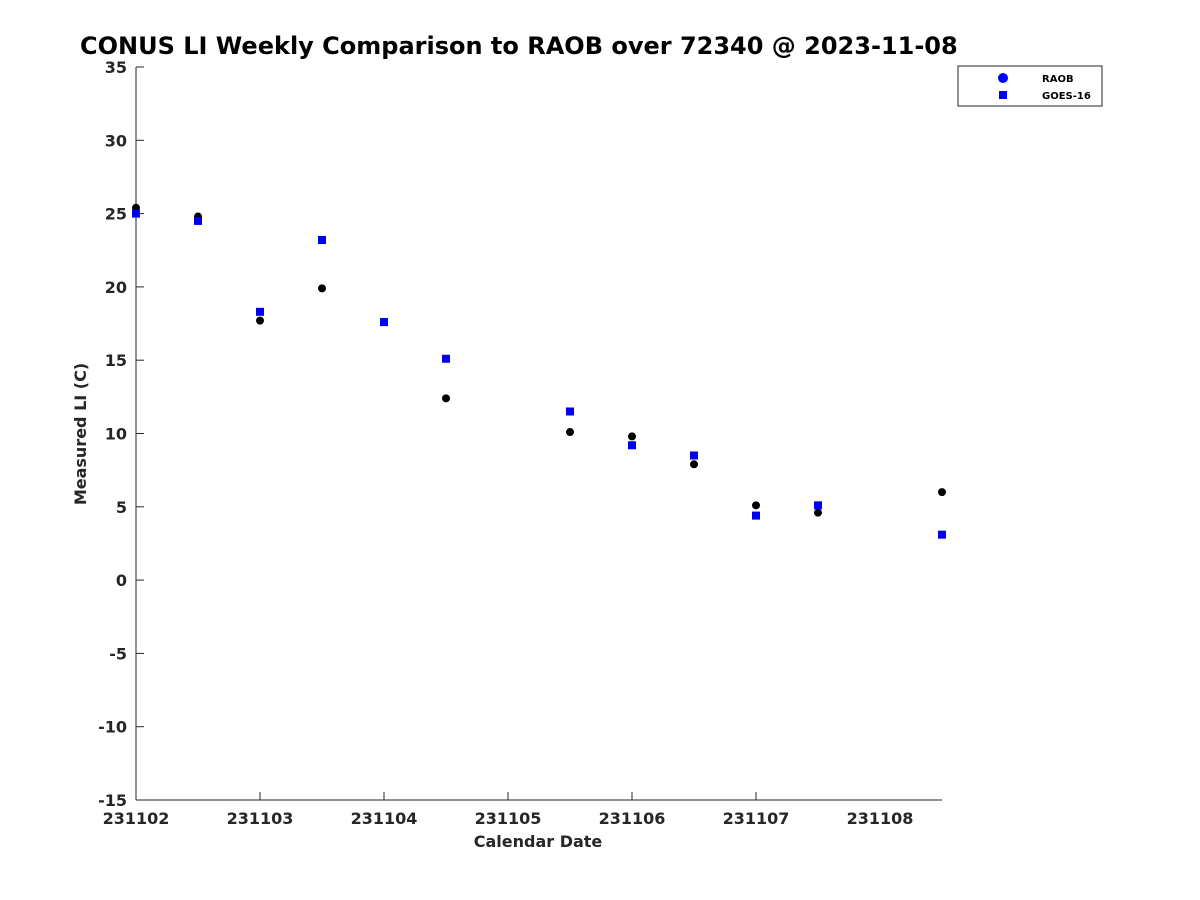 The width and height of the screenshot is (1200, 900). I want to click on x-tick-label: 231103, so click(260, 818).